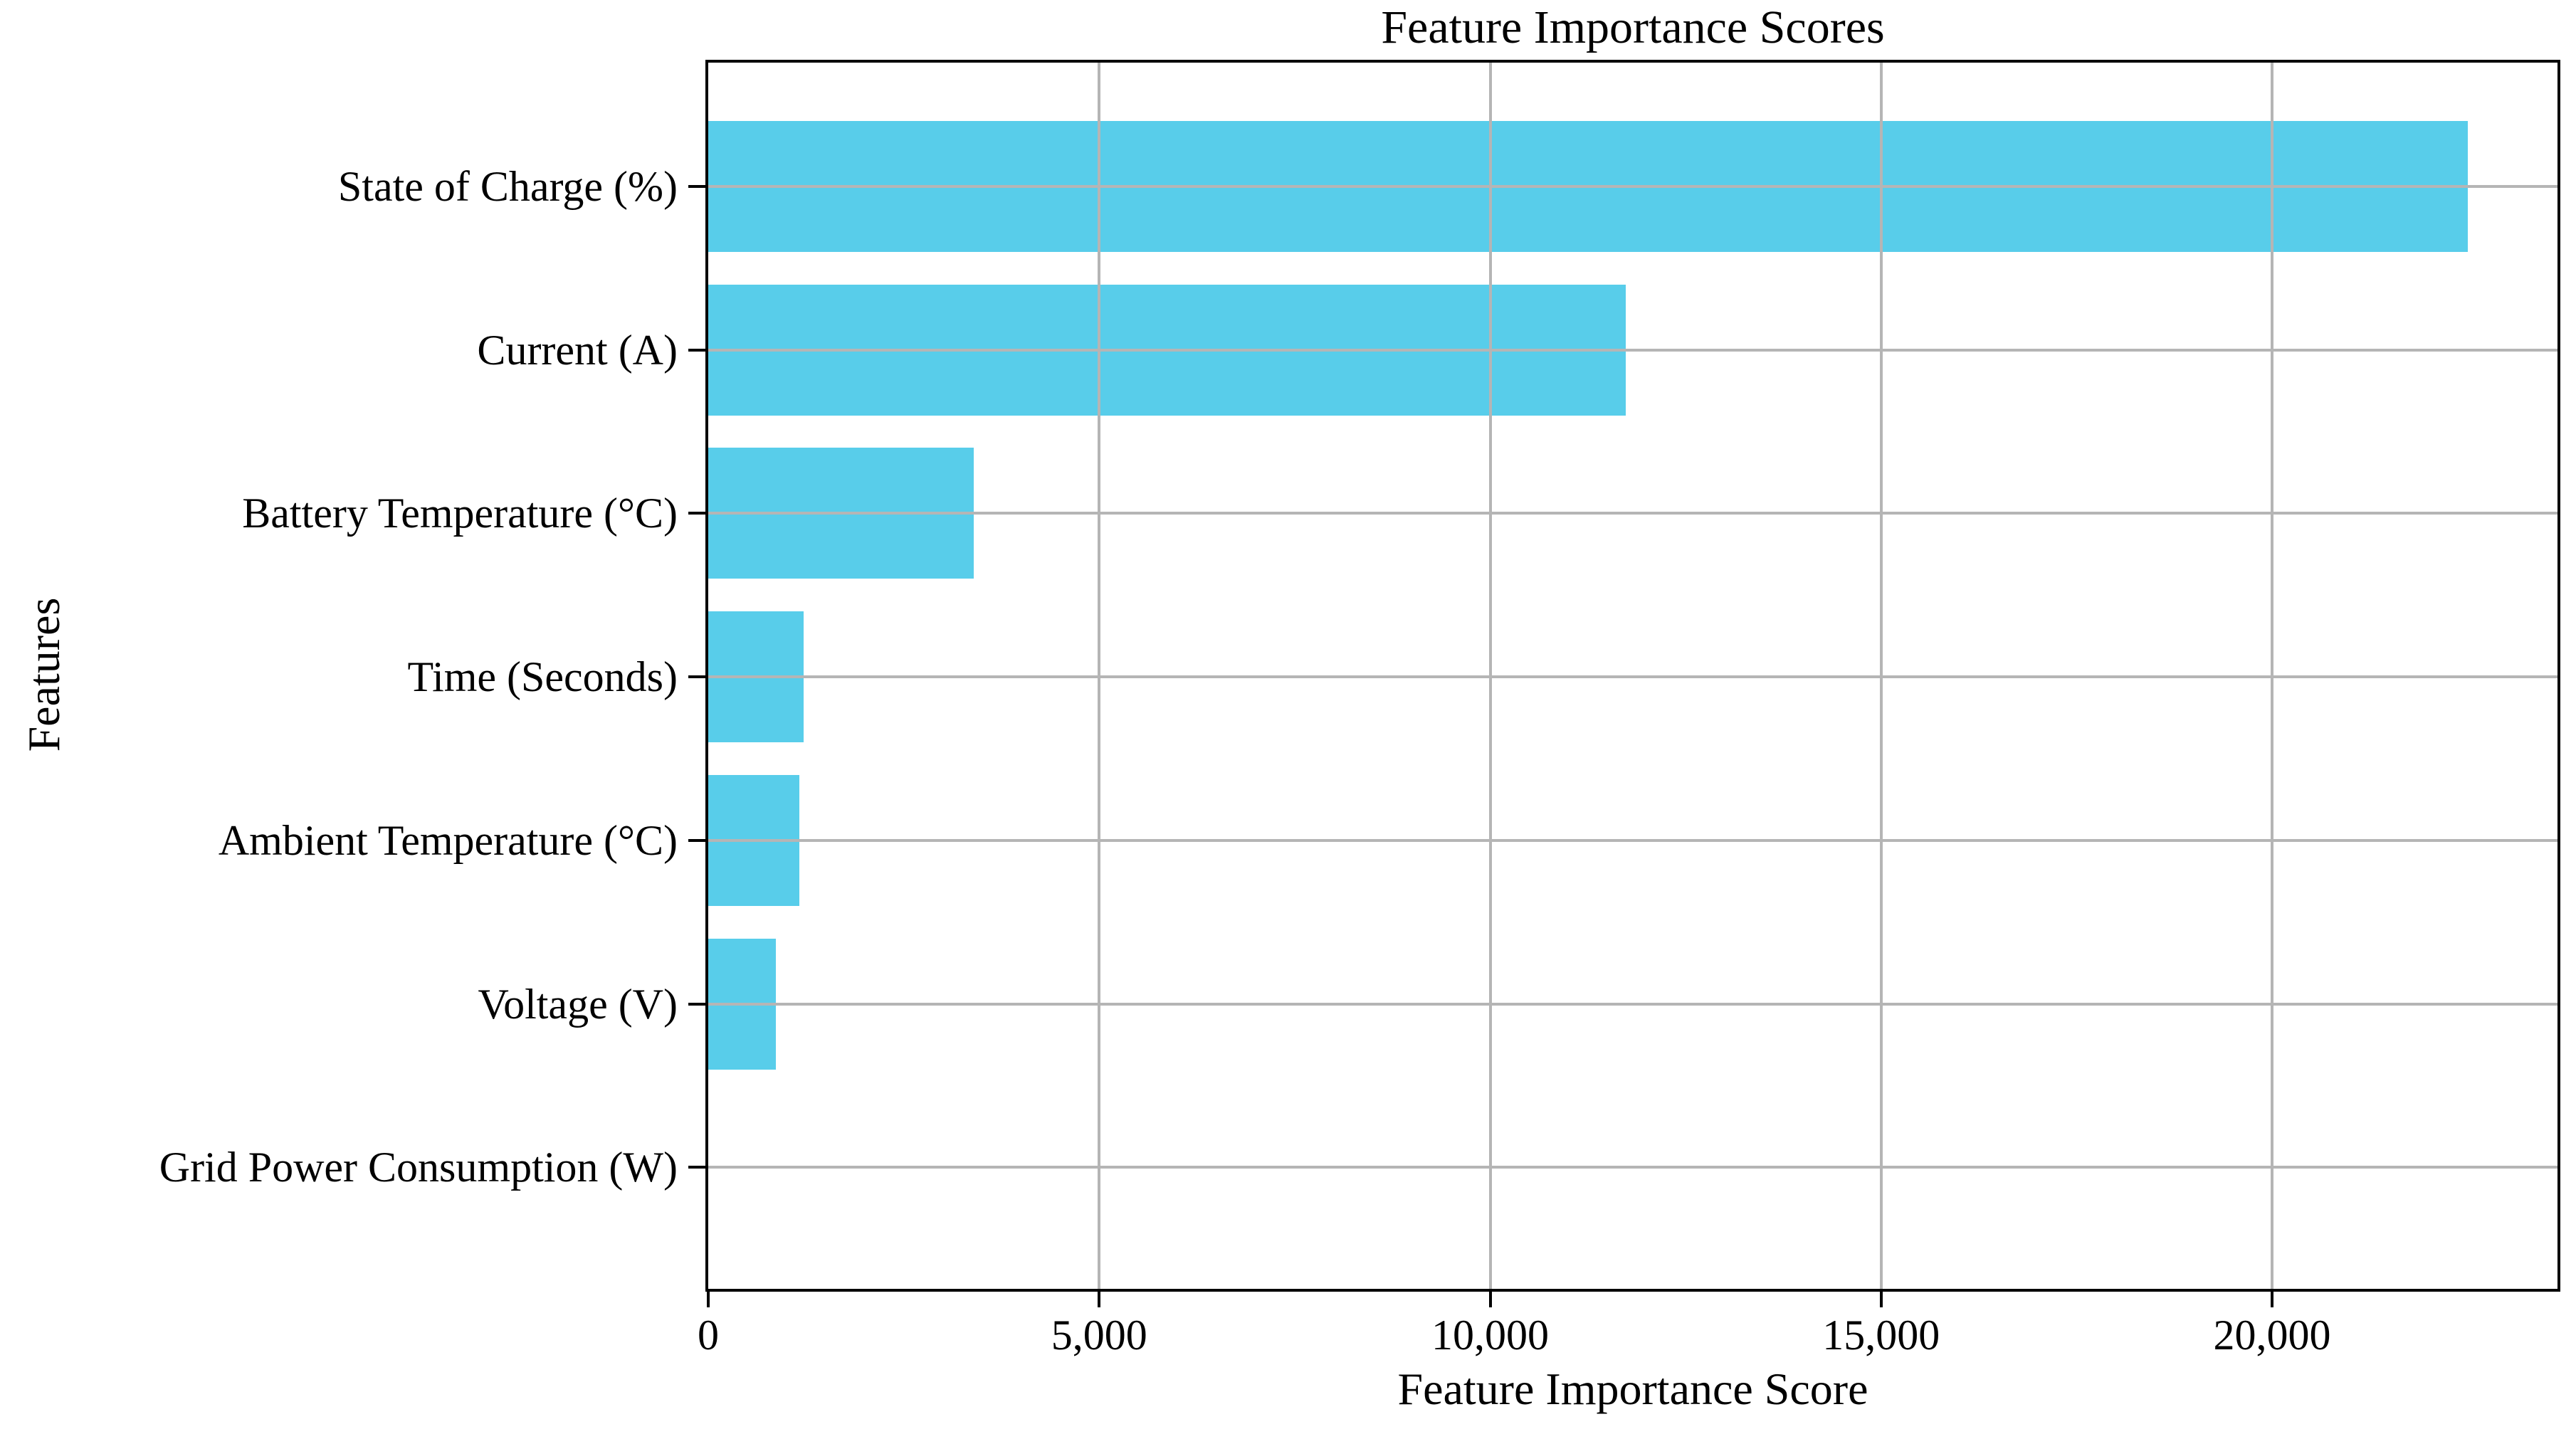 This screenshot has width=2576, height=1439. I want to click on x-tick-label-2: 10,000, so click(1491, 1335).